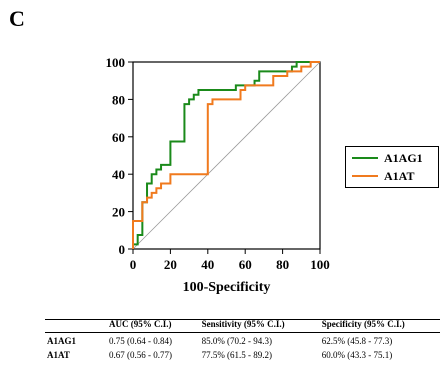 Image resolution: width=445 pixels, height=365 pixels. I want to click on legend-label-a1ag1: A1AG1, so click(403, 157).